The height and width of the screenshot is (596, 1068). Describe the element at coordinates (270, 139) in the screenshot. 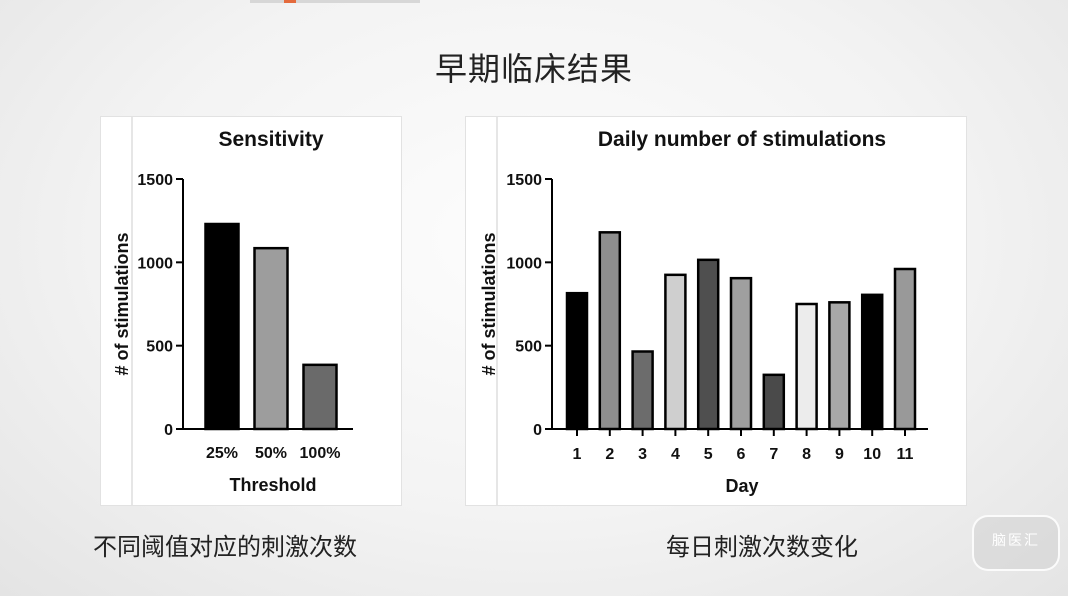

I see `chart-title: Sensitivity` at that location.